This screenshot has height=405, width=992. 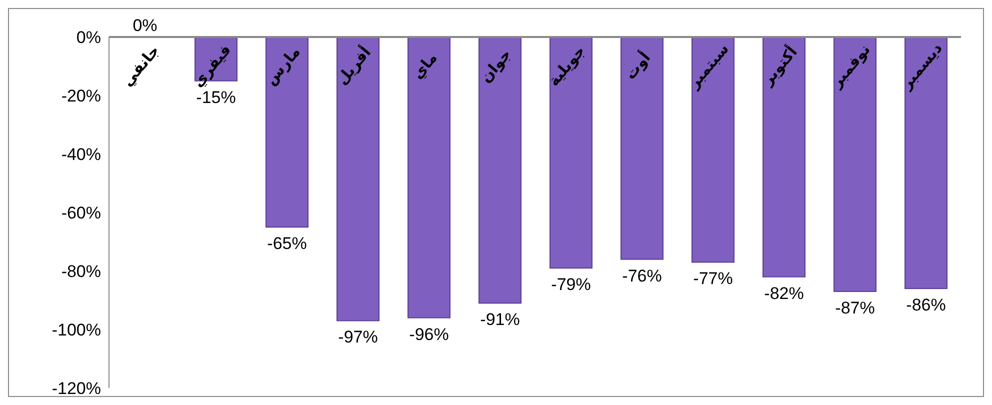 What do you see at coordinates (784, 293) in the screenshot?
I see `data-label: -82%` at bounding box center [784, 293].